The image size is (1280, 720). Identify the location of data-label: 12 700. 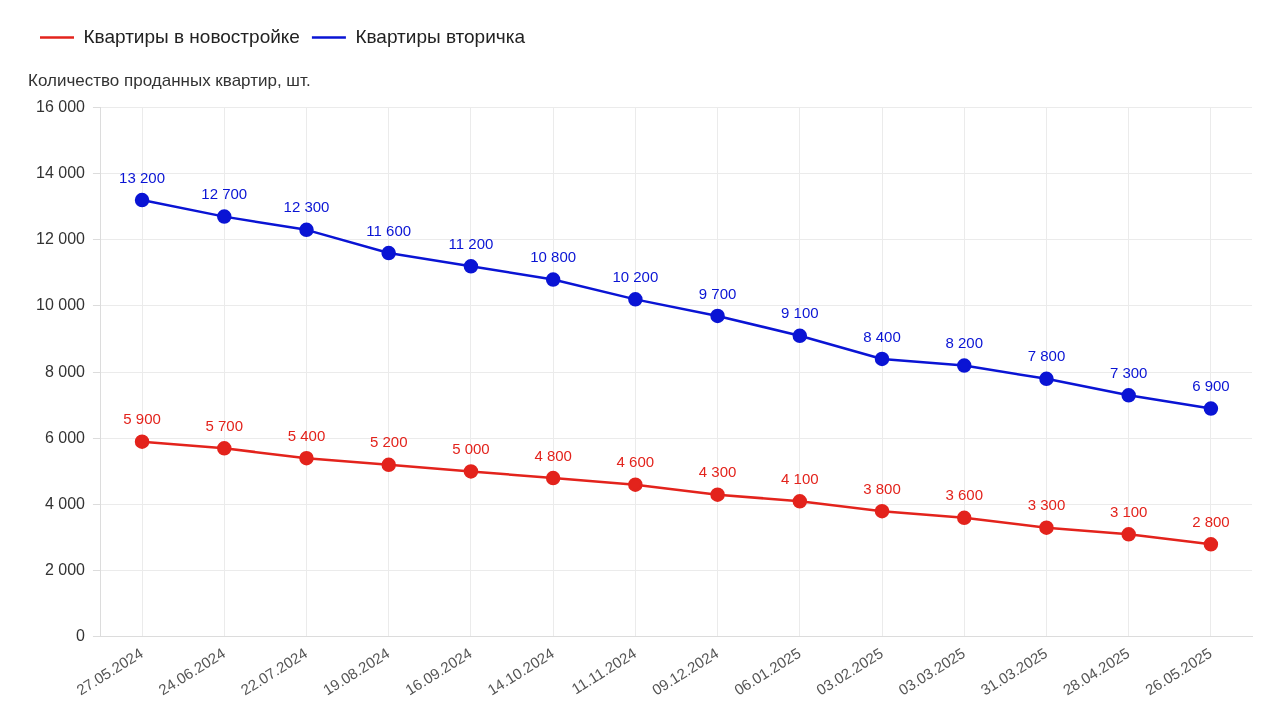
(224, 194).